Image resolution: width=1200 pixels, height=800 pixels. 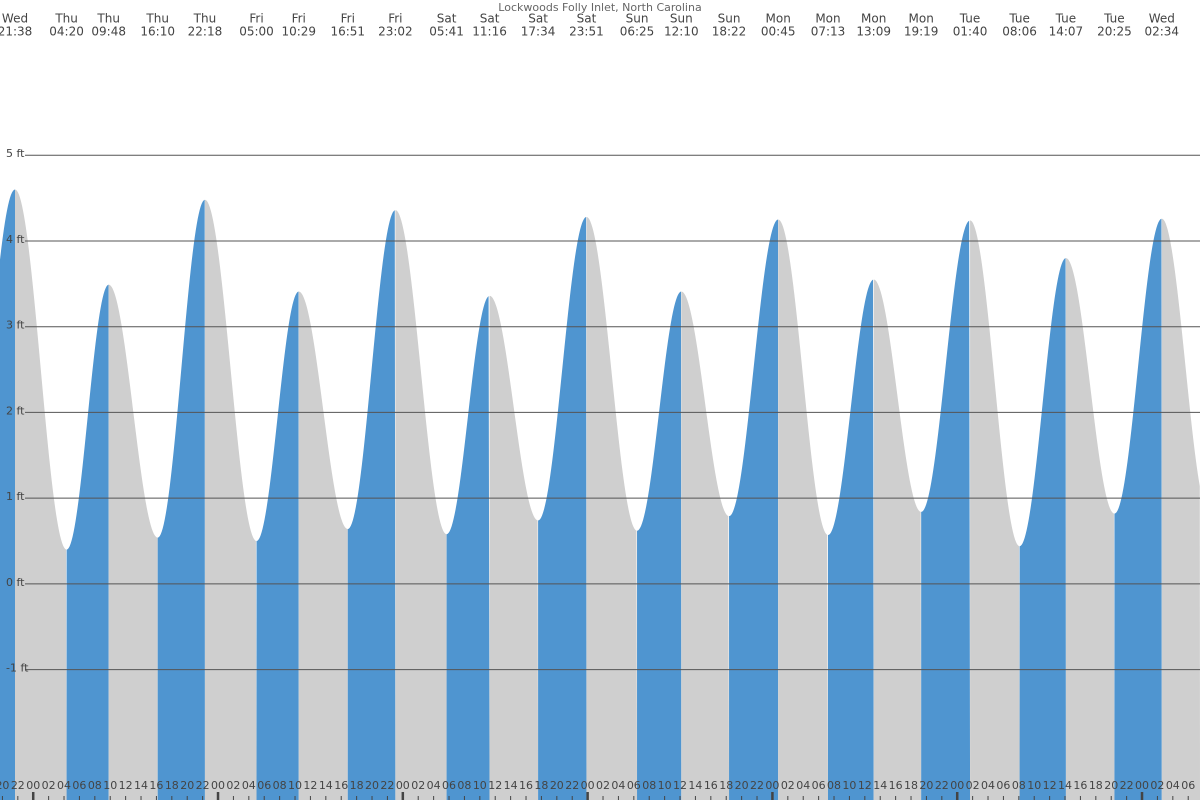 What do you see at coordinates (873, 32) in the screenshot?
I see `extreme-time: 13:09` at bounding box center [873, 32].